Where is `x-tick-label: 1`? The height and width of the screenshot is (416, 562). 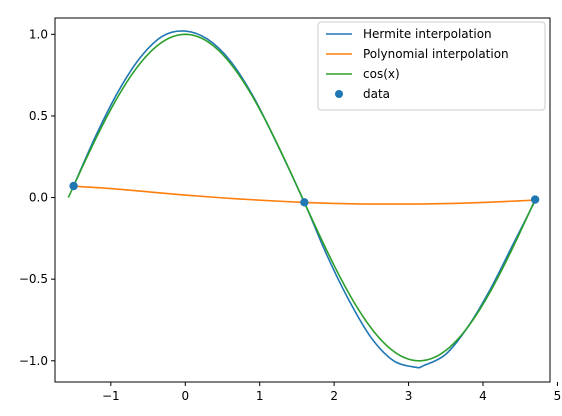
x-tick-label: 1 is located at coordinates (260, 396).